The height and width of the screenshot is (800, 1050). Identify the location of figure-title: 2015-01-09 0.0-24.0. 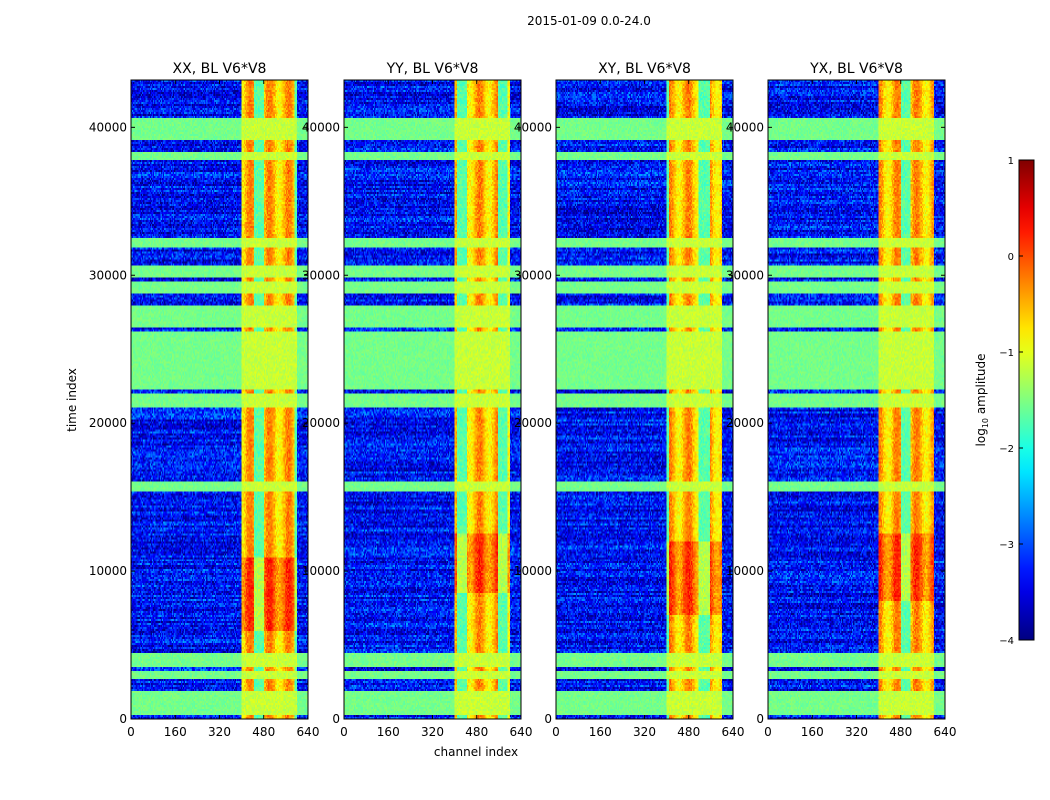
(589, 21).